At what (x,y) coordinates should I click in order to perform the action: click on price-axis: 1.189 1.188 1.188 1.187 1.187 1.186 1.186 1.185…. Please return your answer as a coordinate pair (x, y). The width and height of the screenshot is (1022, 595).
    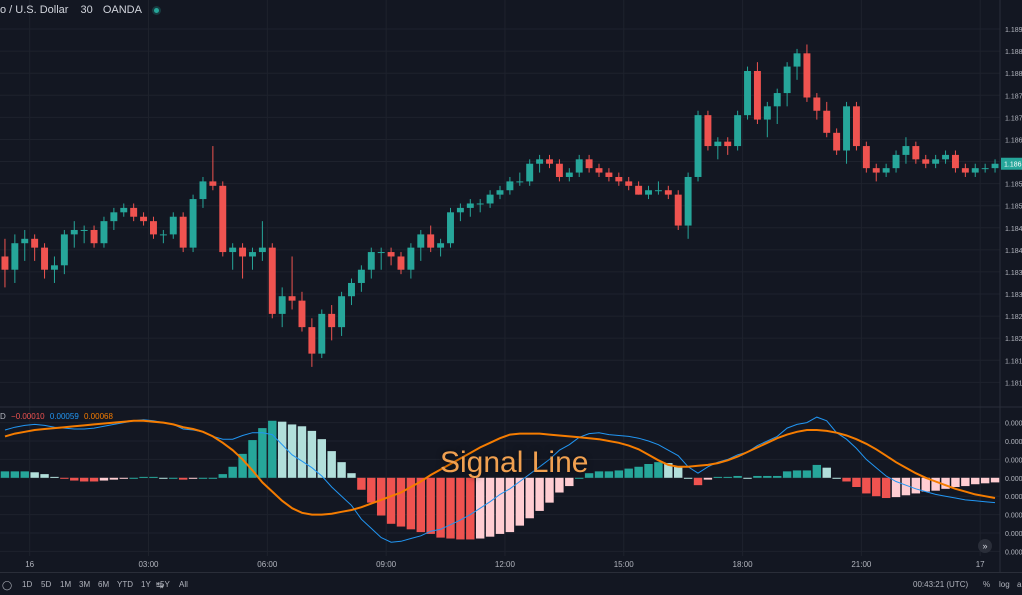
    Looking at the image, I should click on (1013, 207).